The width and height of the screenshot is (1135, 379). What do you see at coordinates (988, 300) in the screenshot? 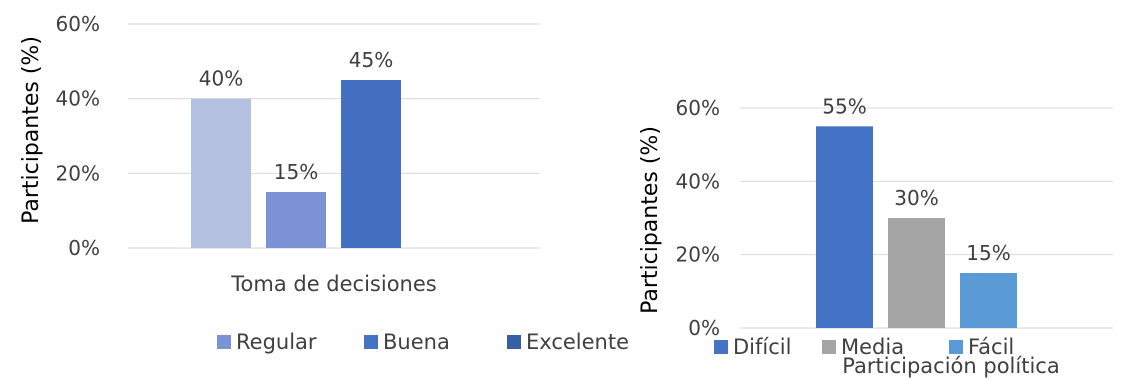
I see `bar-fácil` at bounding box center [988, 300].